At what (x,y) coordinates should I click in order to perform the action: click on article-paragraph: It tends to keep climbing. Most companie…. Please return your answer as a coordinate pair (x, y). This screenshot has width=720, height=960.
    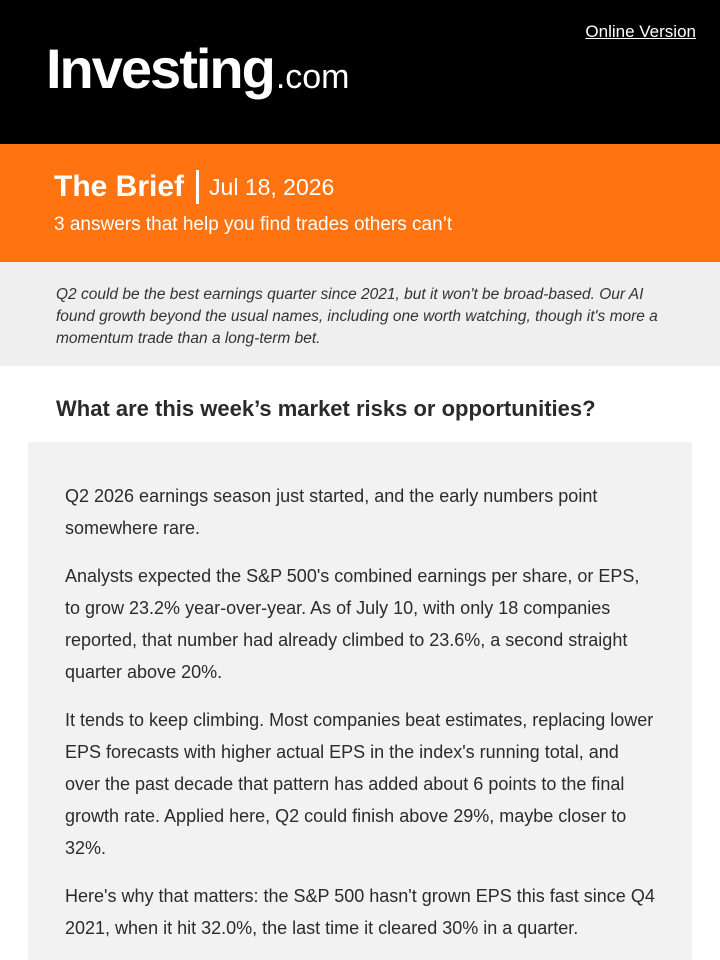
    Looking at the image, I should click on (359, 784).